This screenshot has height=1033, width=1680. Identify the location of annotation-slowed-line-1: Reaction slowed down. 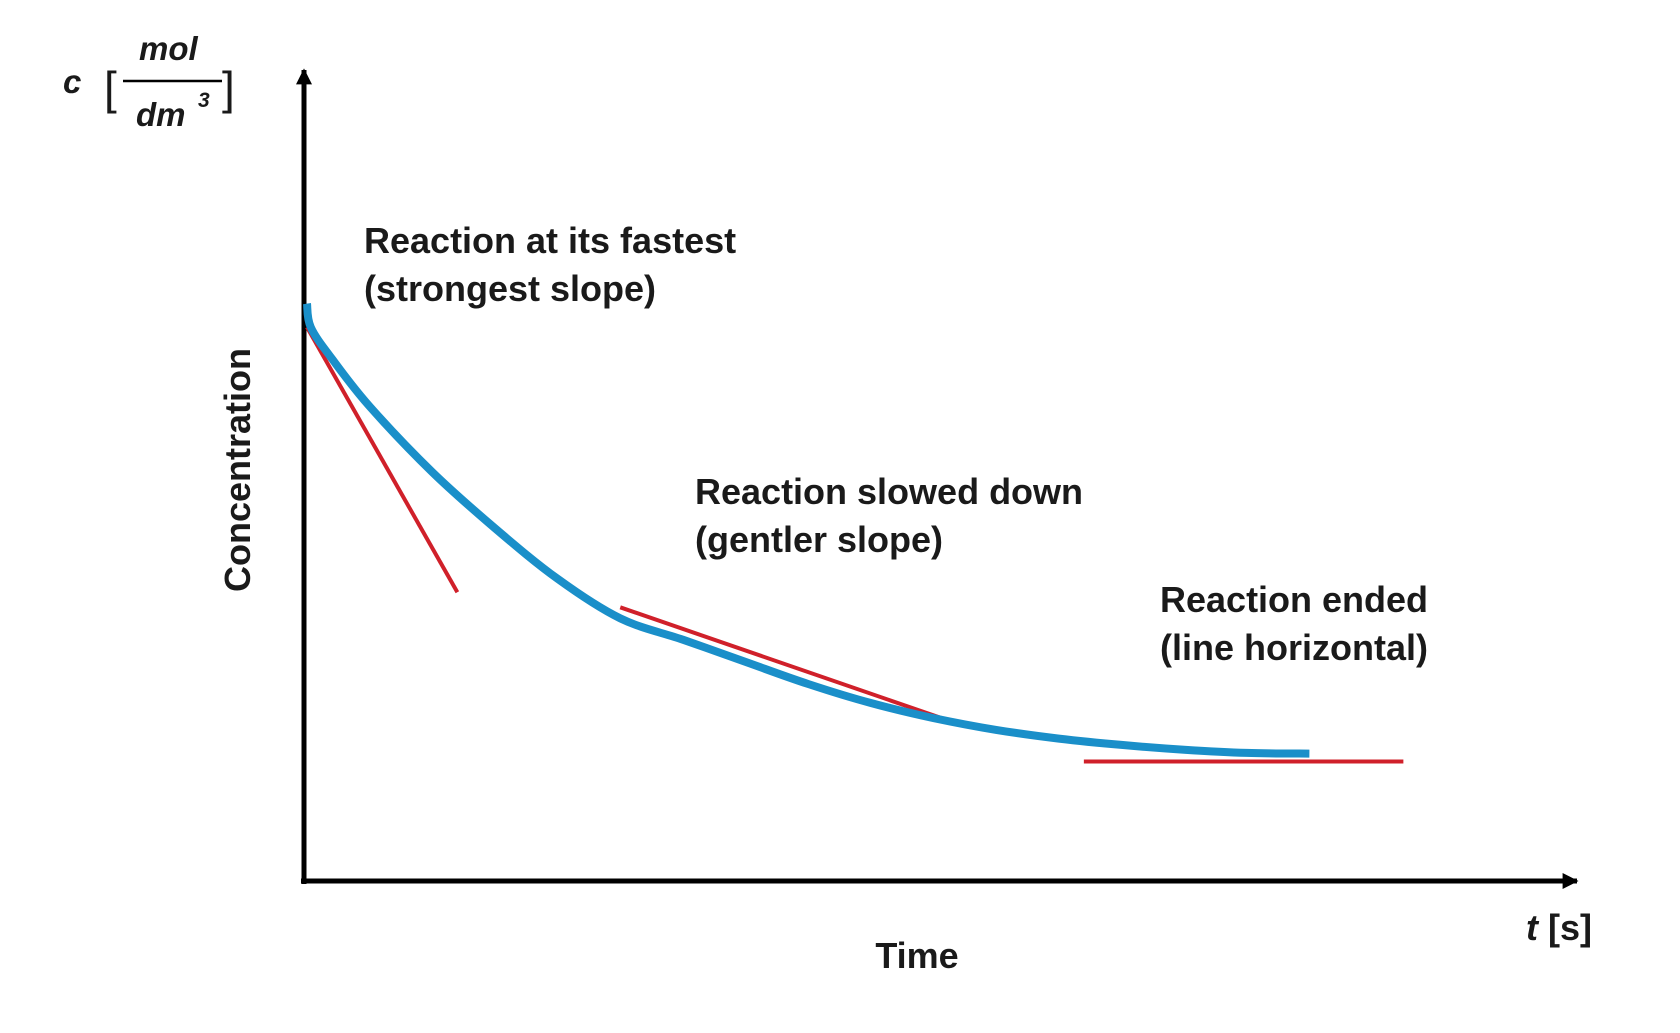
(889, 491).